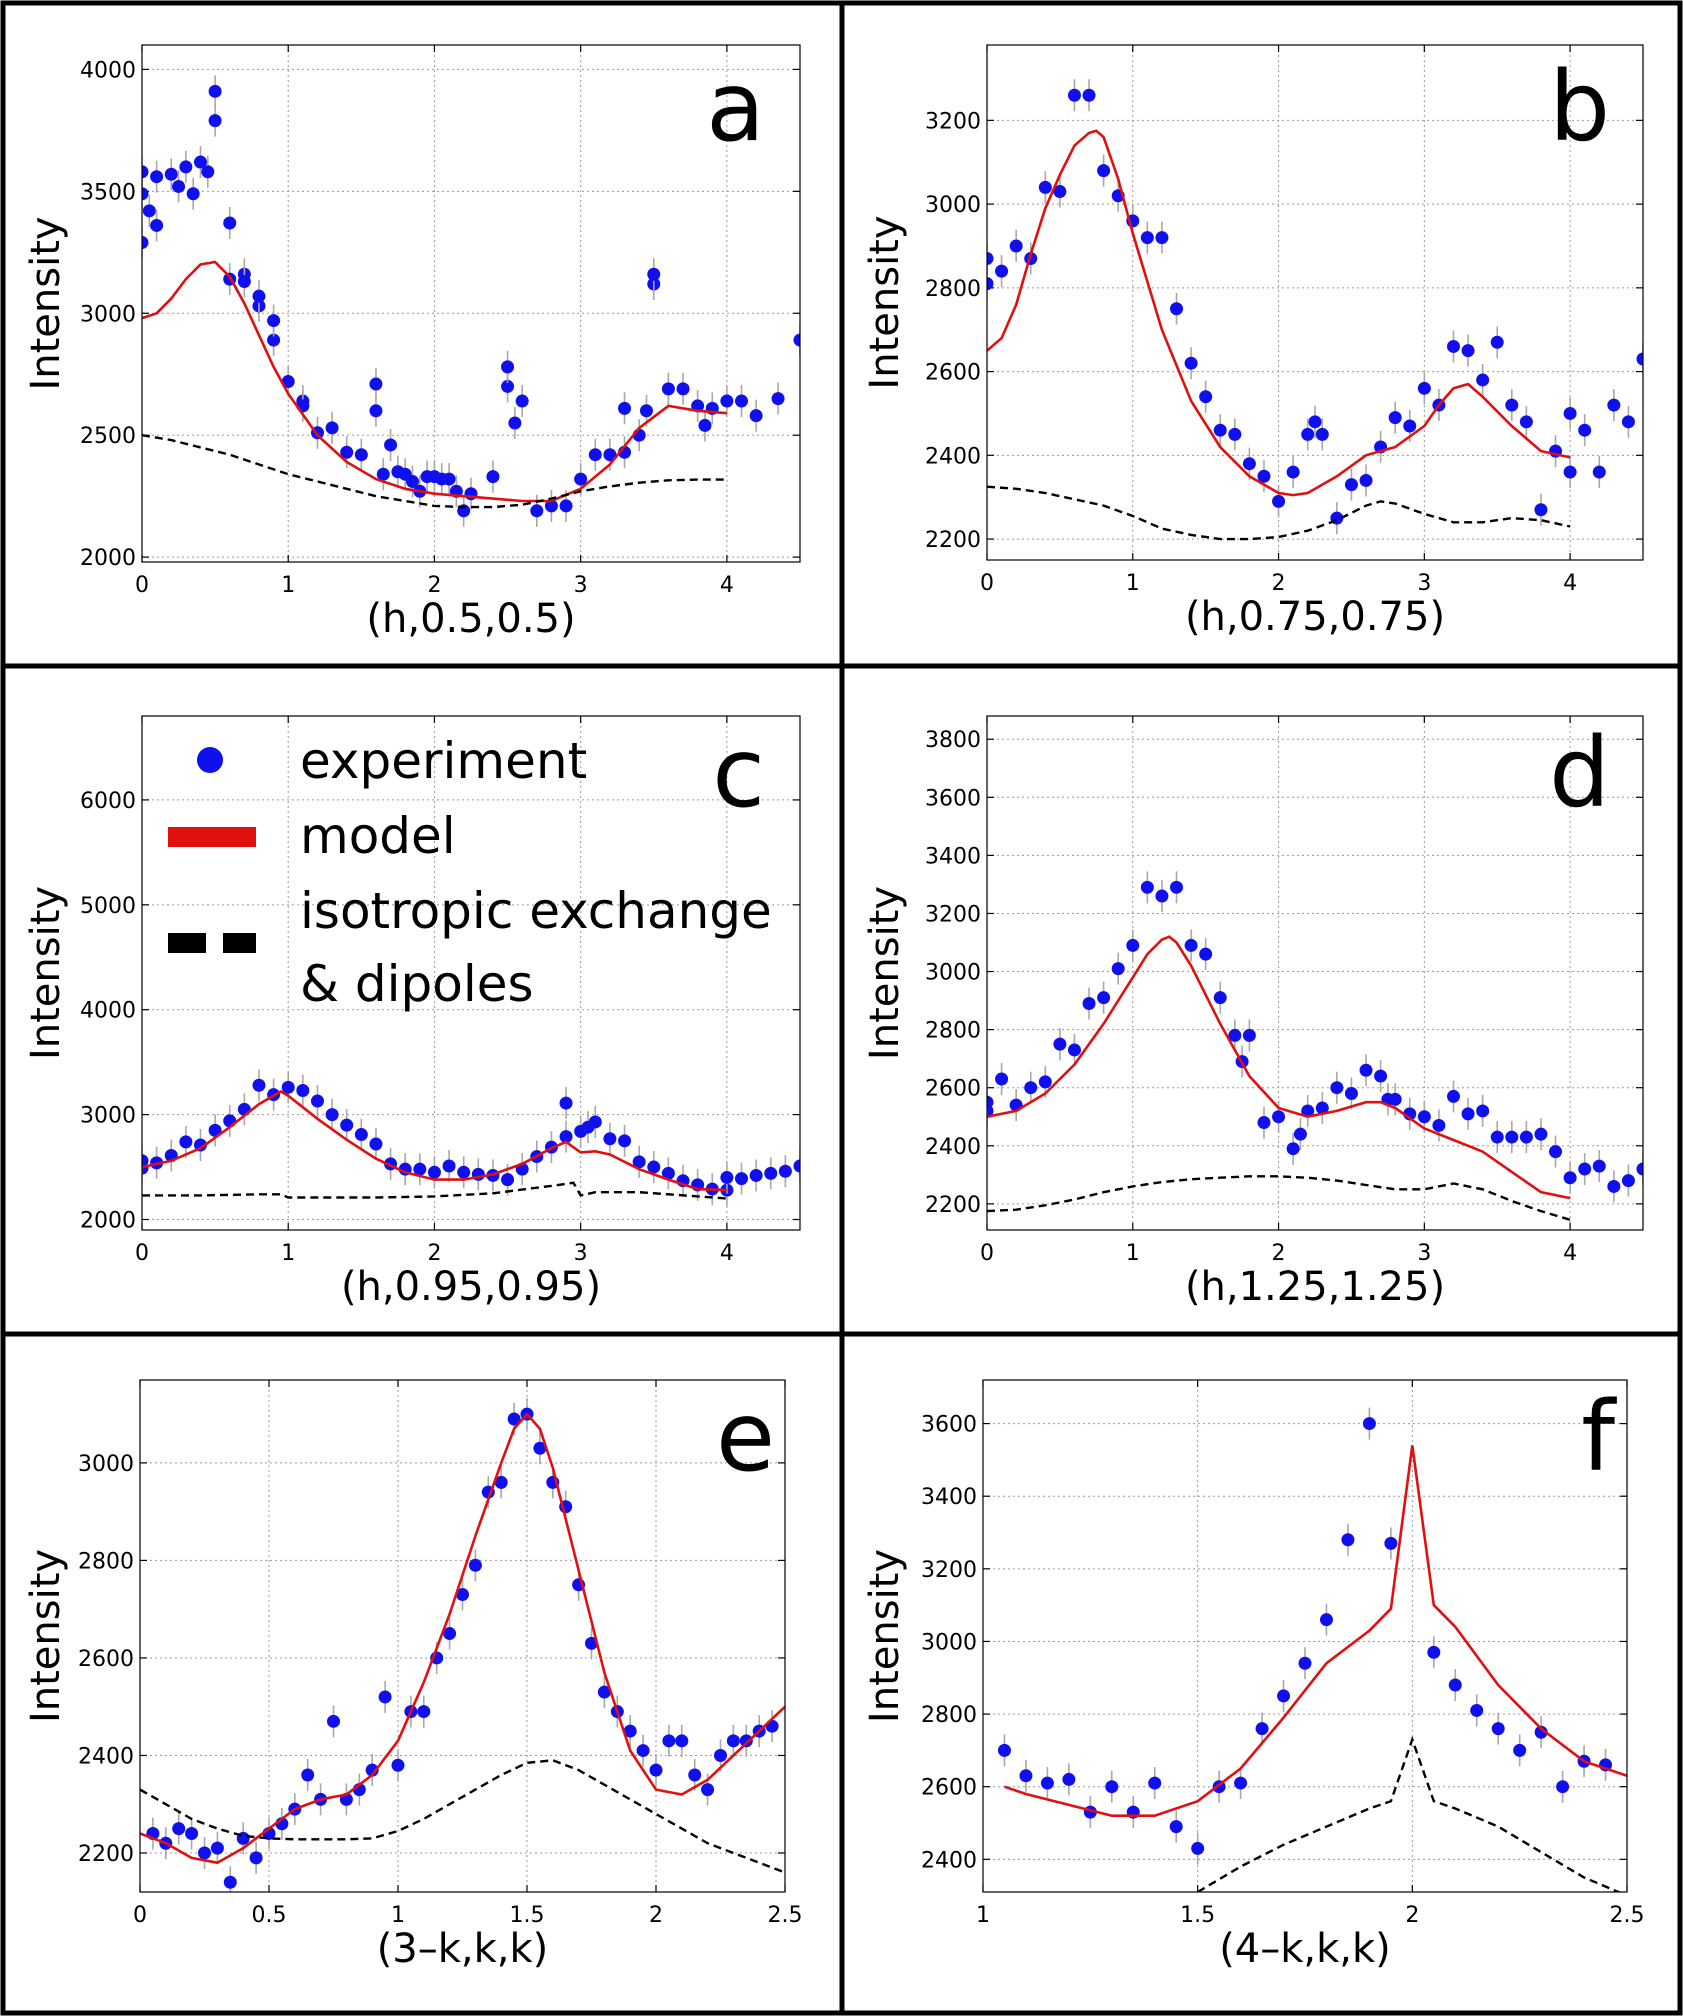 The width and height of the screenshot is (1683, 2016). What do you see at coordinates (1315, 1287) in the screenshot?
I see `x-axis-label: (h,1.25,1.25)` at bounding box center [1315, 1287].